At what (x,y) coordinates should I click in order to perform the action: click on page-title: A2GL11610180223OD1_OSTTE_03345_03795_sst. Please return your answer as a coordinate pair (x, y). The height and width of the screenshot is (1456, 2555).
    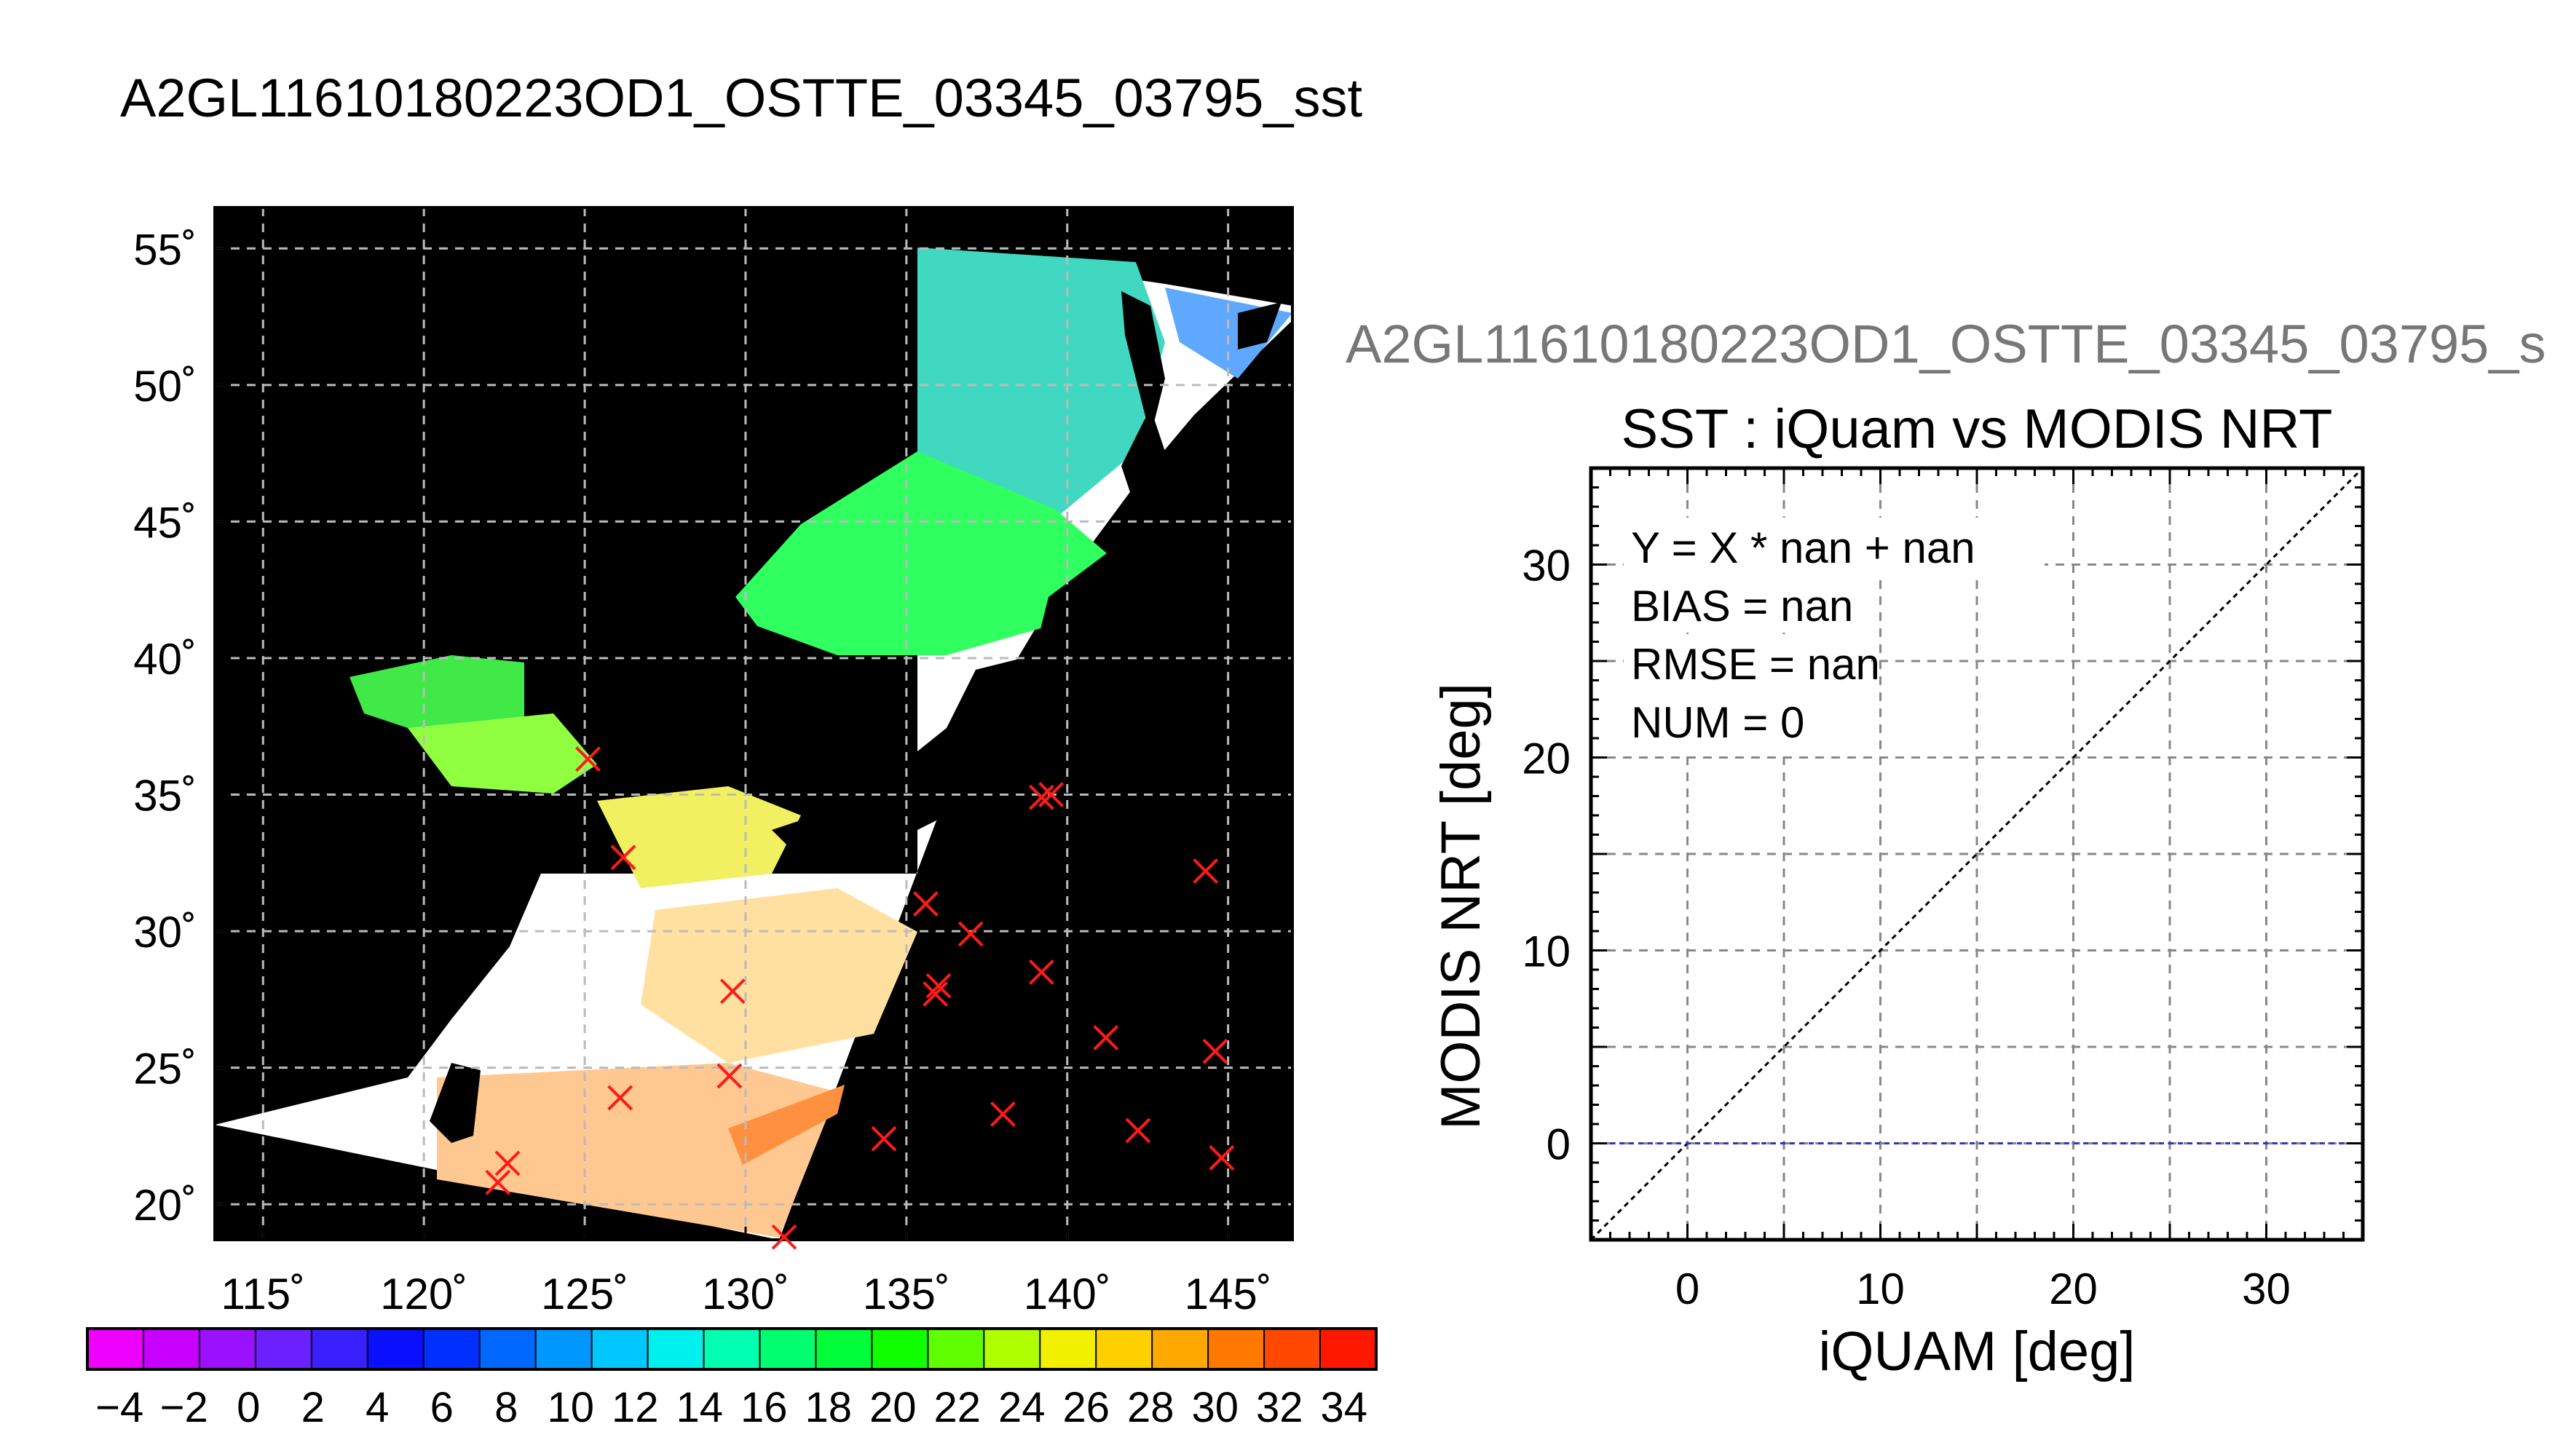
    Looking at the image, I should click on (741, 98).